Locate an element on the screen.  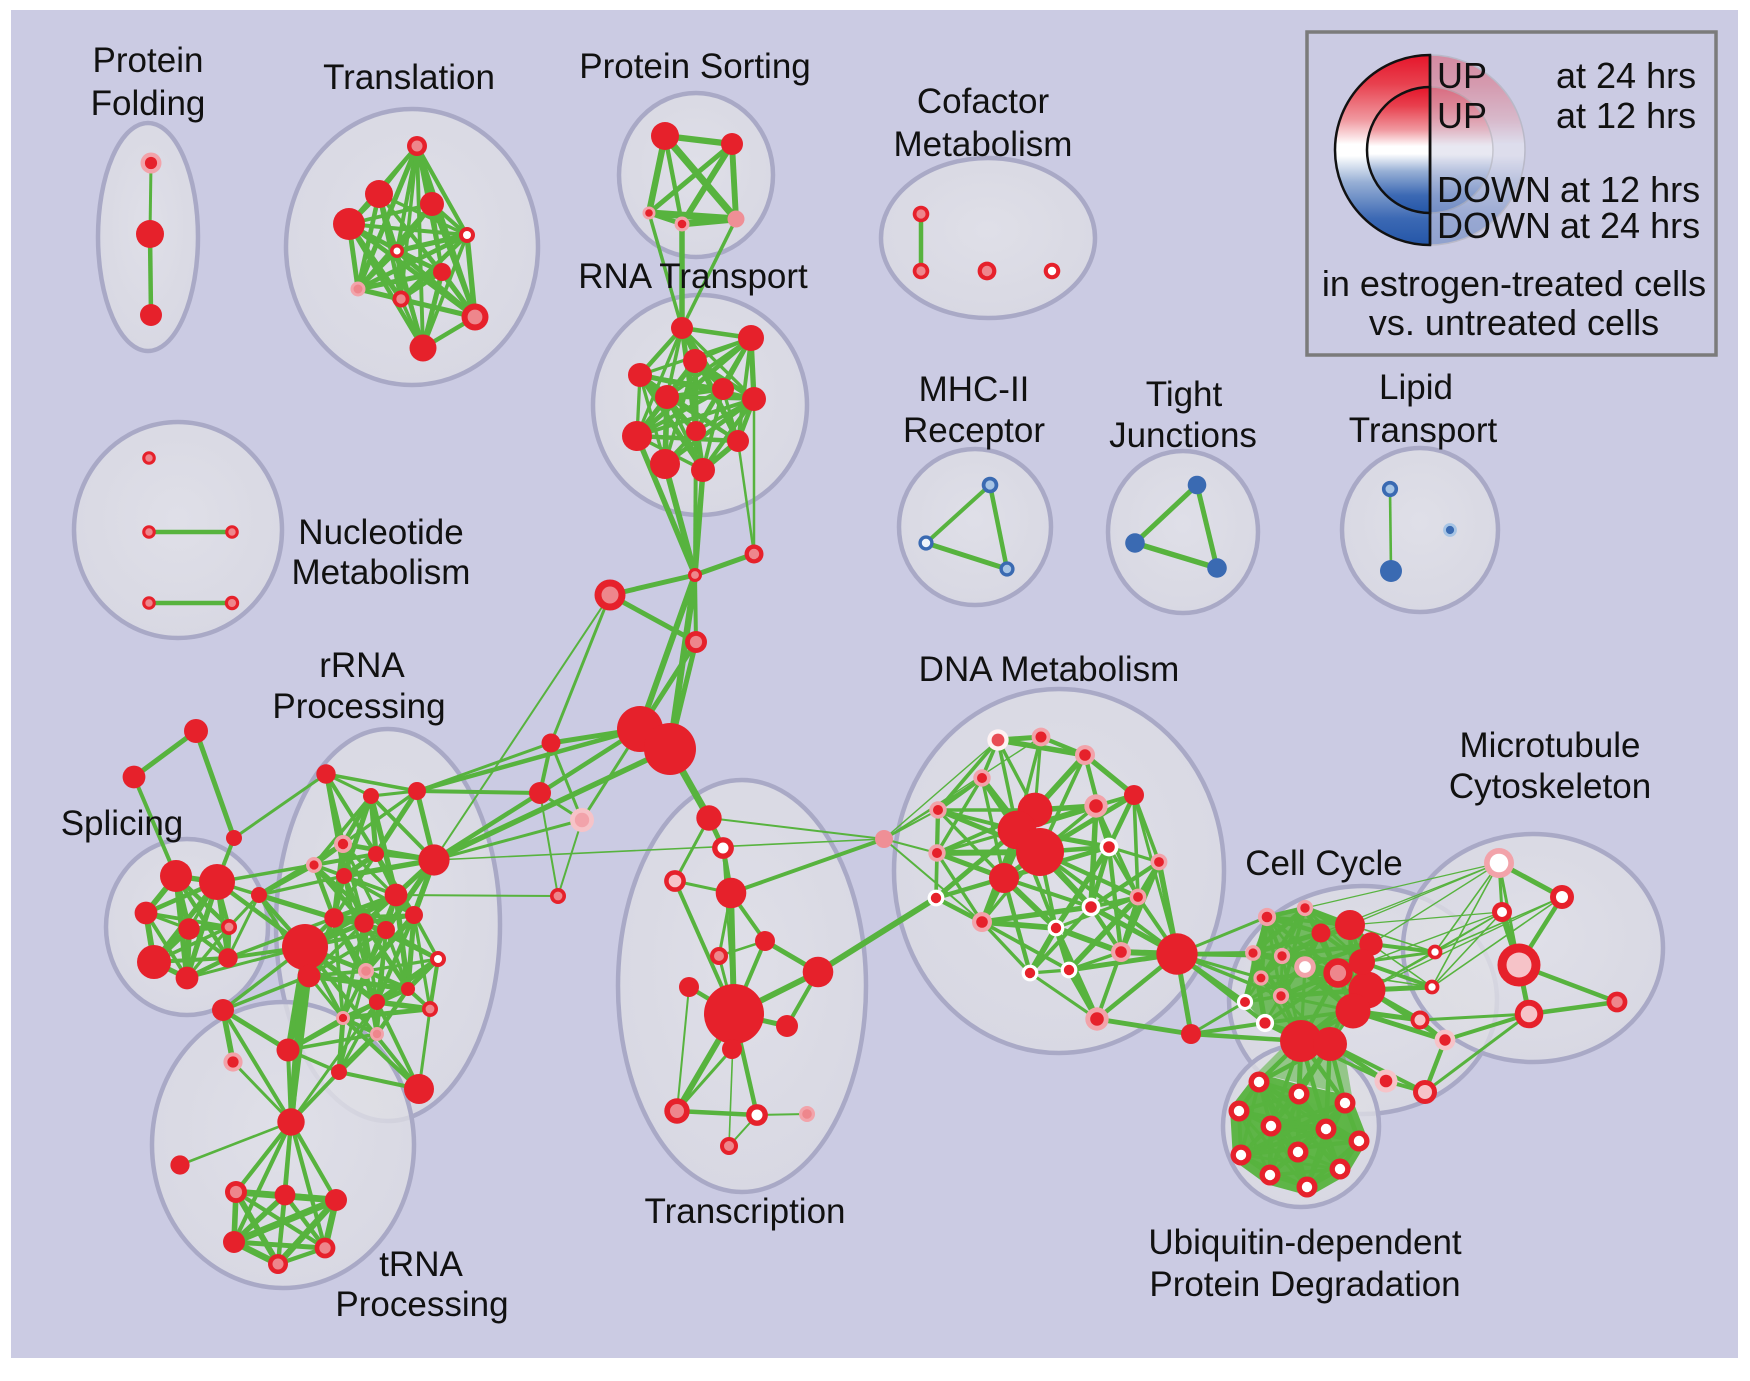
svg-text: Ubiquitin-dependent is located at coordinates (1305, 1242).